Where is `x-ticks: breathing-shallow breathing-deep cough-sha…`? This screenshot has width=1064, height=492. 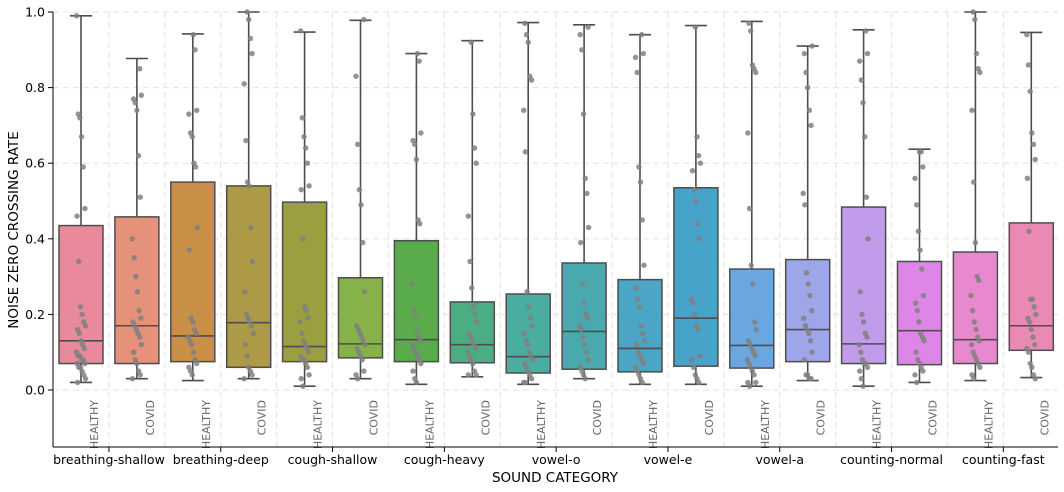 x-ticks: breathing-shallow breathing-deep cough-sha… is located at coordinates (549, 457).